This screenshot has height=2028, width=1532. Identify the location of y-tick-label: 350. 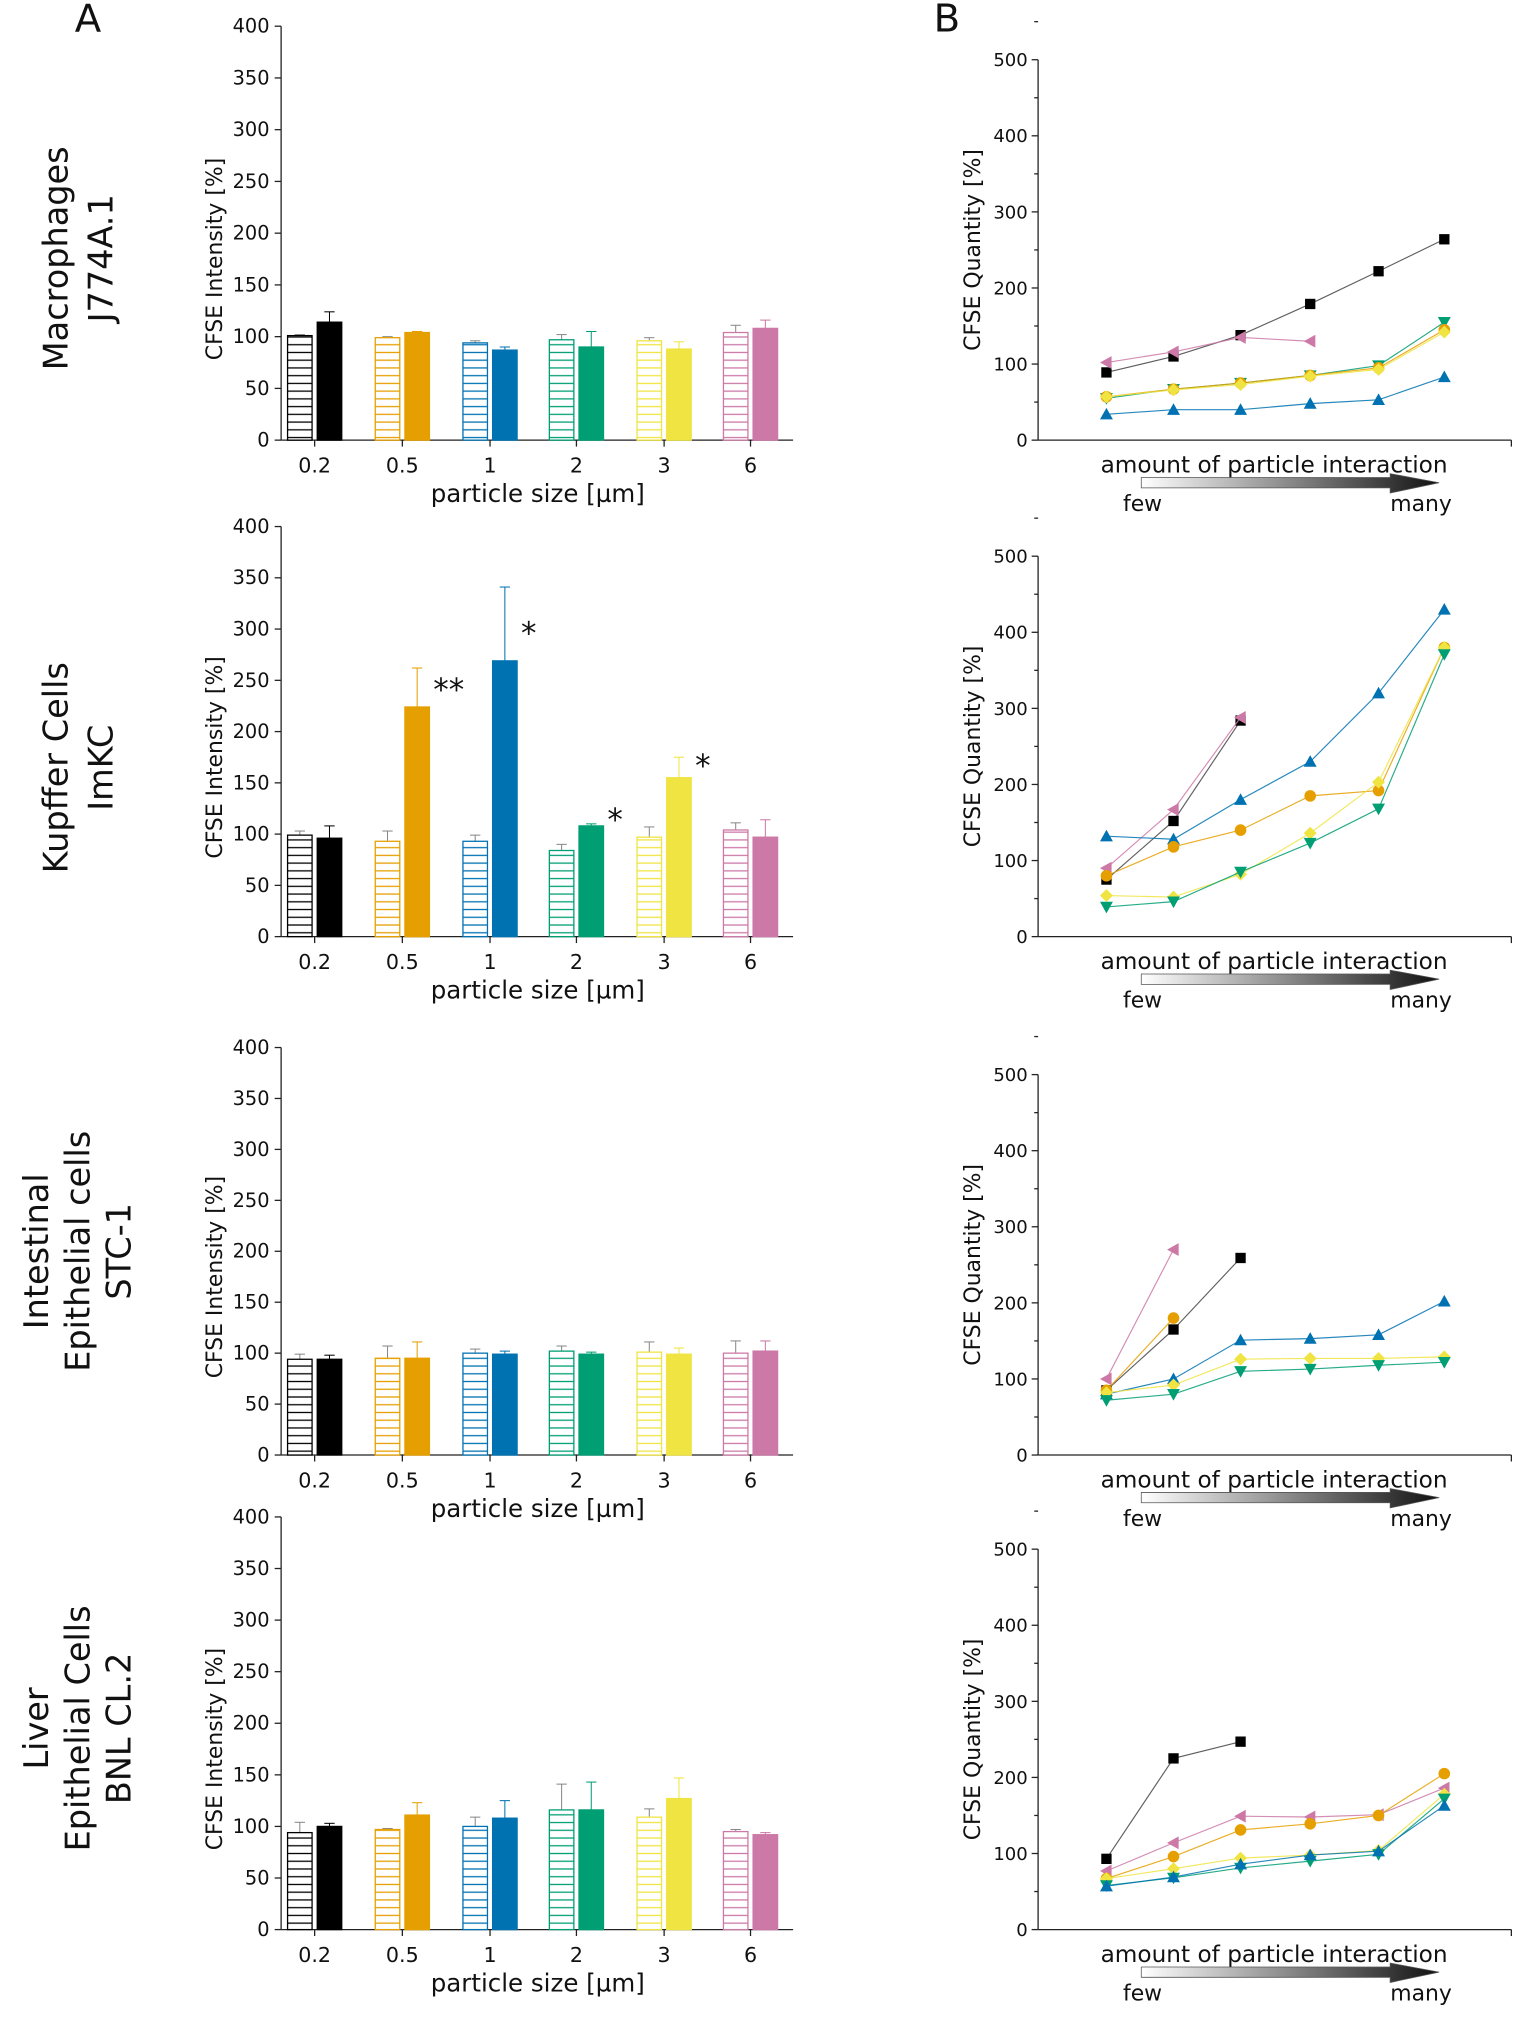
(251, 577).